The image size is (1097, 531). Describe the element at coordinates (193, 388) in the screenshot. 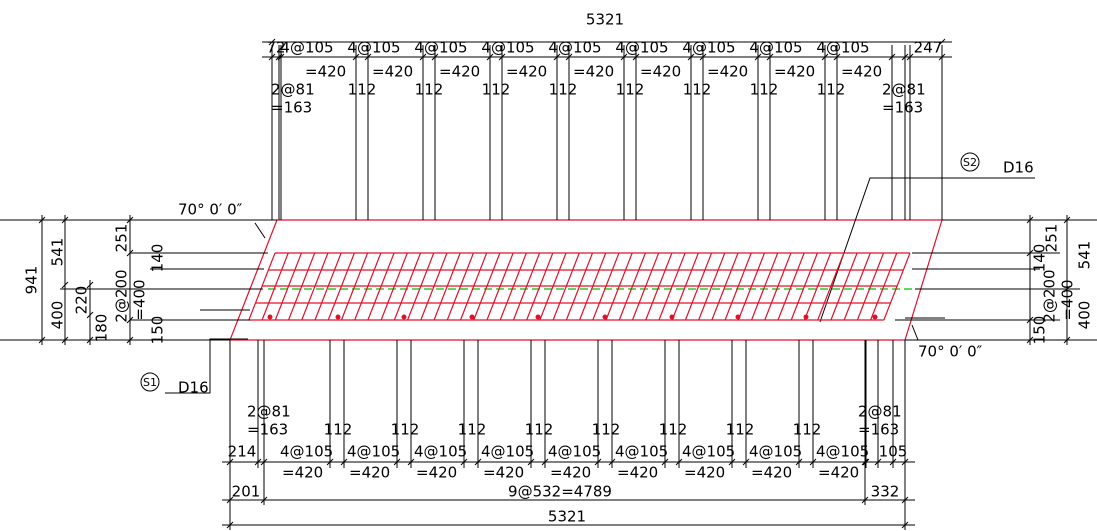

I see `dim-label: D16` at that location.